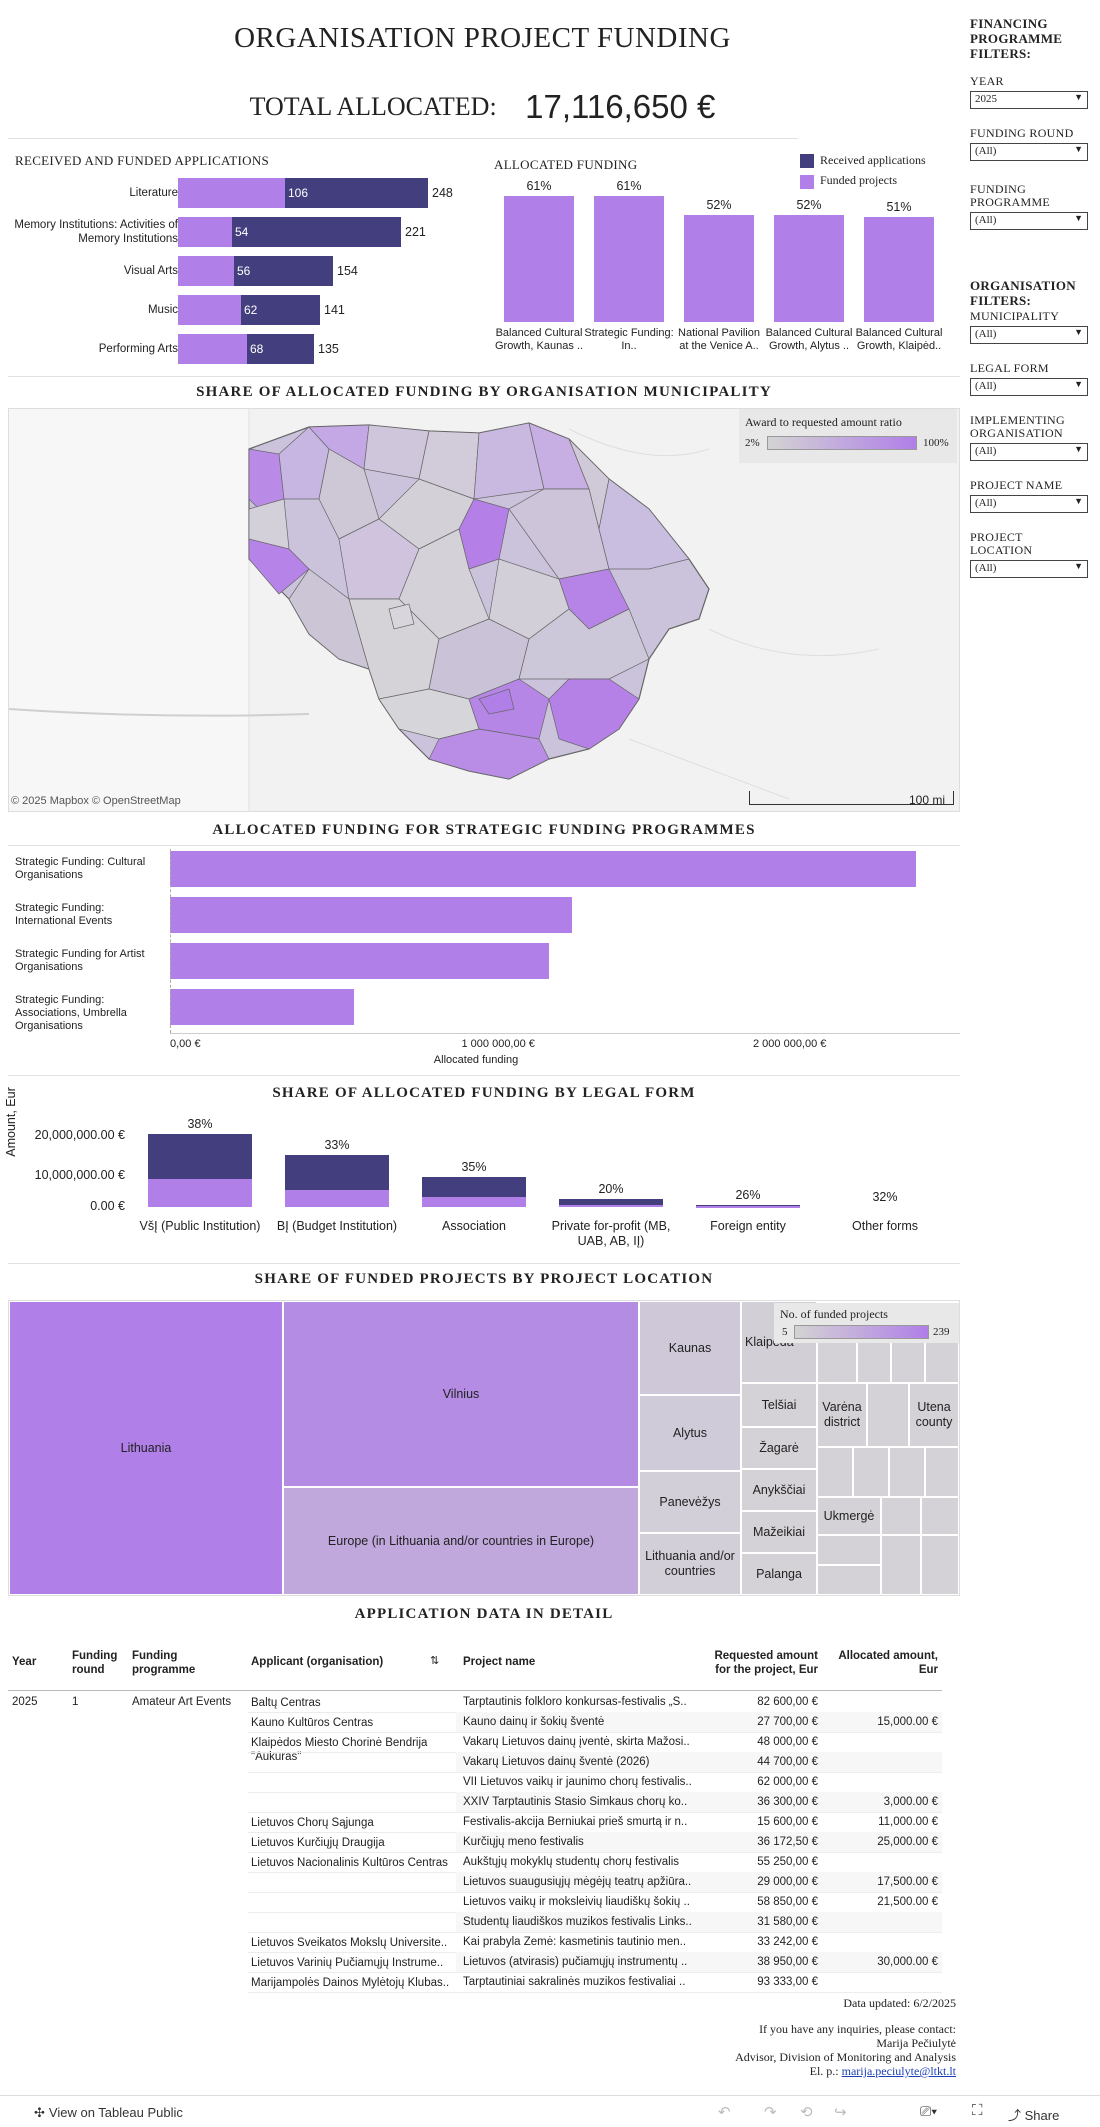 The width and height of the screenshot is (1100, 2127). Describe the element at coordinates (987, 81) in the screenshot. I see `year-label: YEAR` at that location.